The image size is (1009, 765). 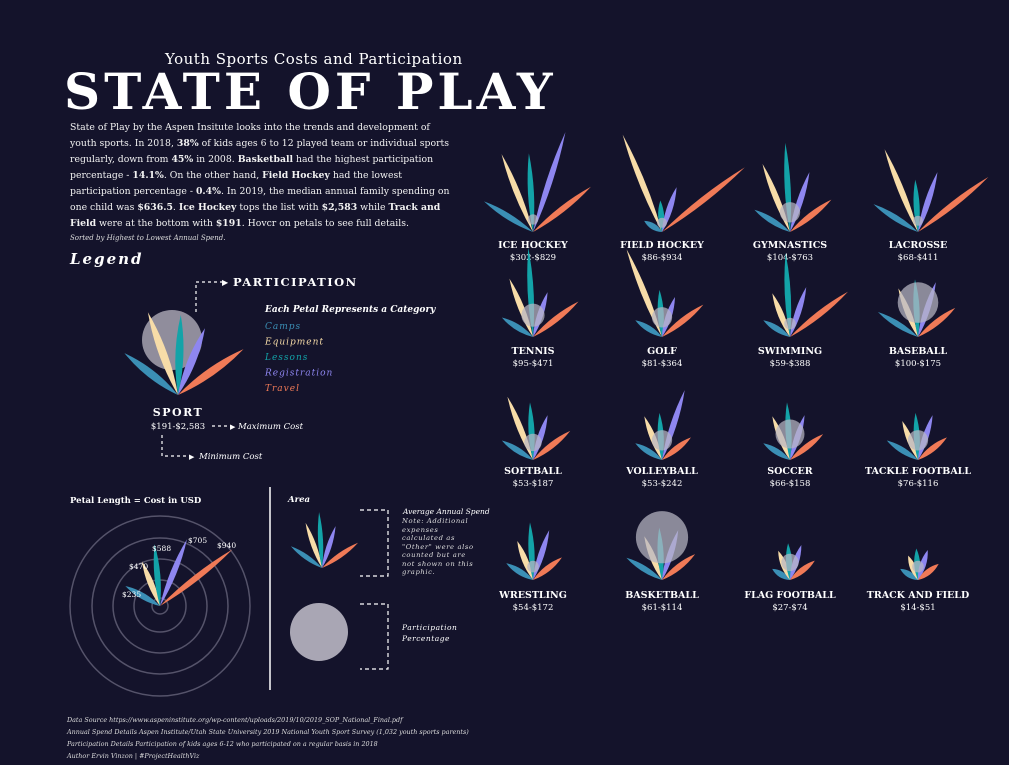 I want to click on legend-petal-camps, so click(x=151, y=374).